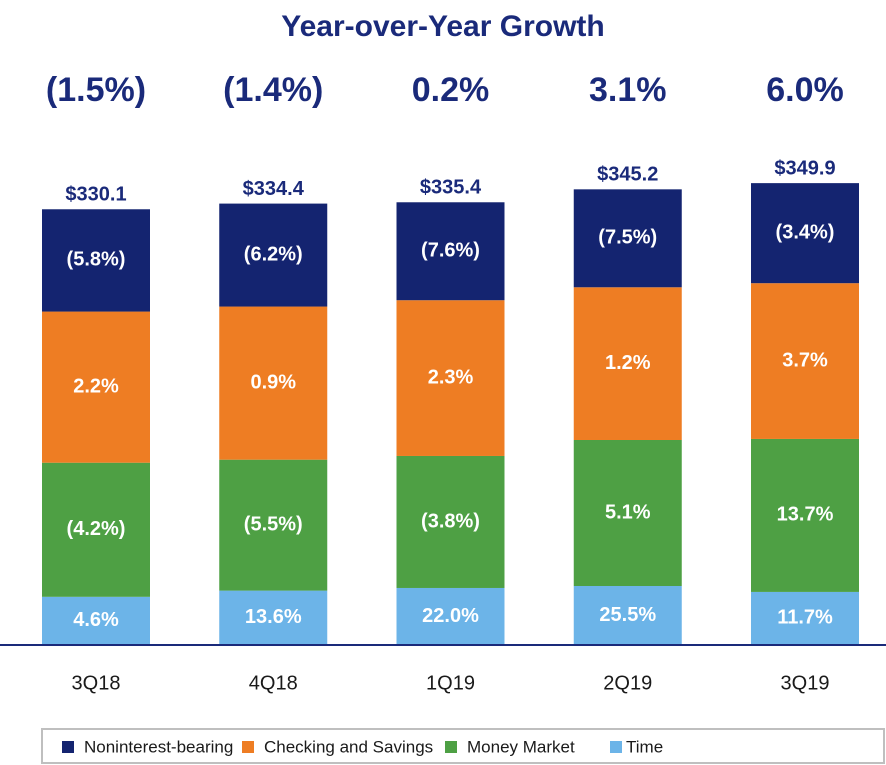 This screenshot has width=886, height=765. Describe the element at coordinates (442, 26) in the screenshot. I see `chart-title: Year-over-Year Growth` at that location.